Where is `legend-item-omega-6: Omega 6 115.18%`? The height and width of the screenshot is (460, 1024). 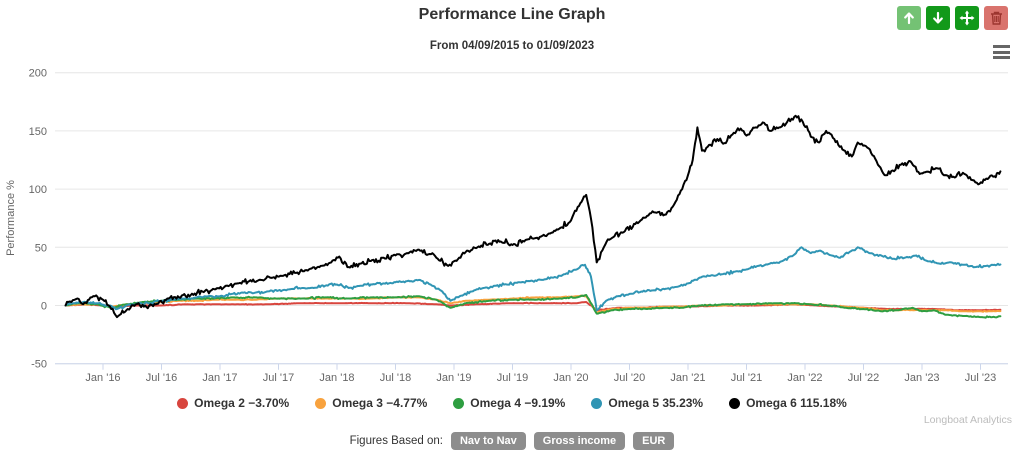 legend-item-omega-6: Omega 6 115.18% is located at coordinates (788, 403).